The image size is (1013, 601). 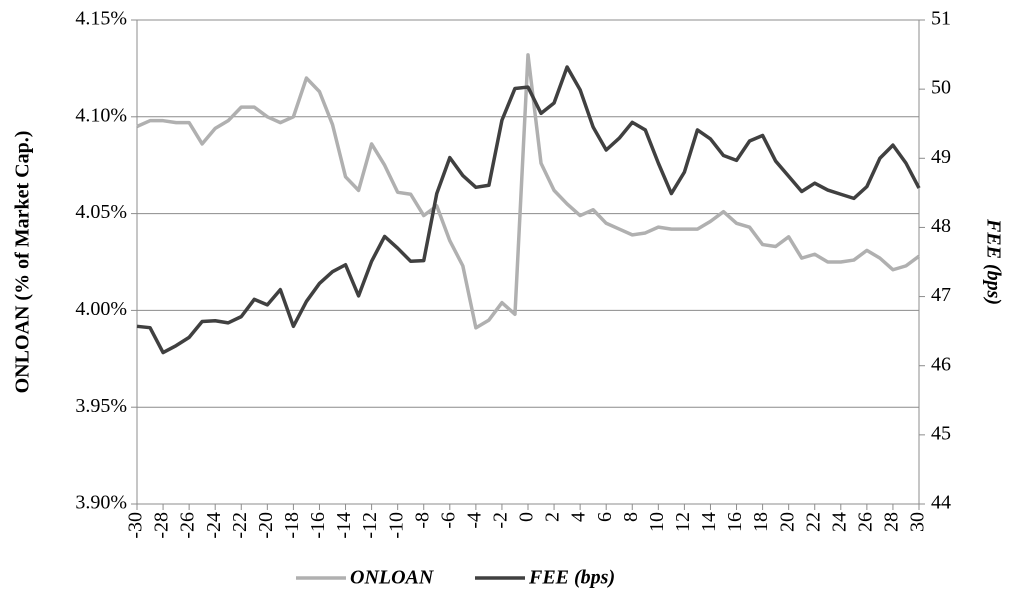 What do you see at coordinates (892, 522) in the screenshot?
I see `x-tick-label: 28` at bounding box center [892, 522].